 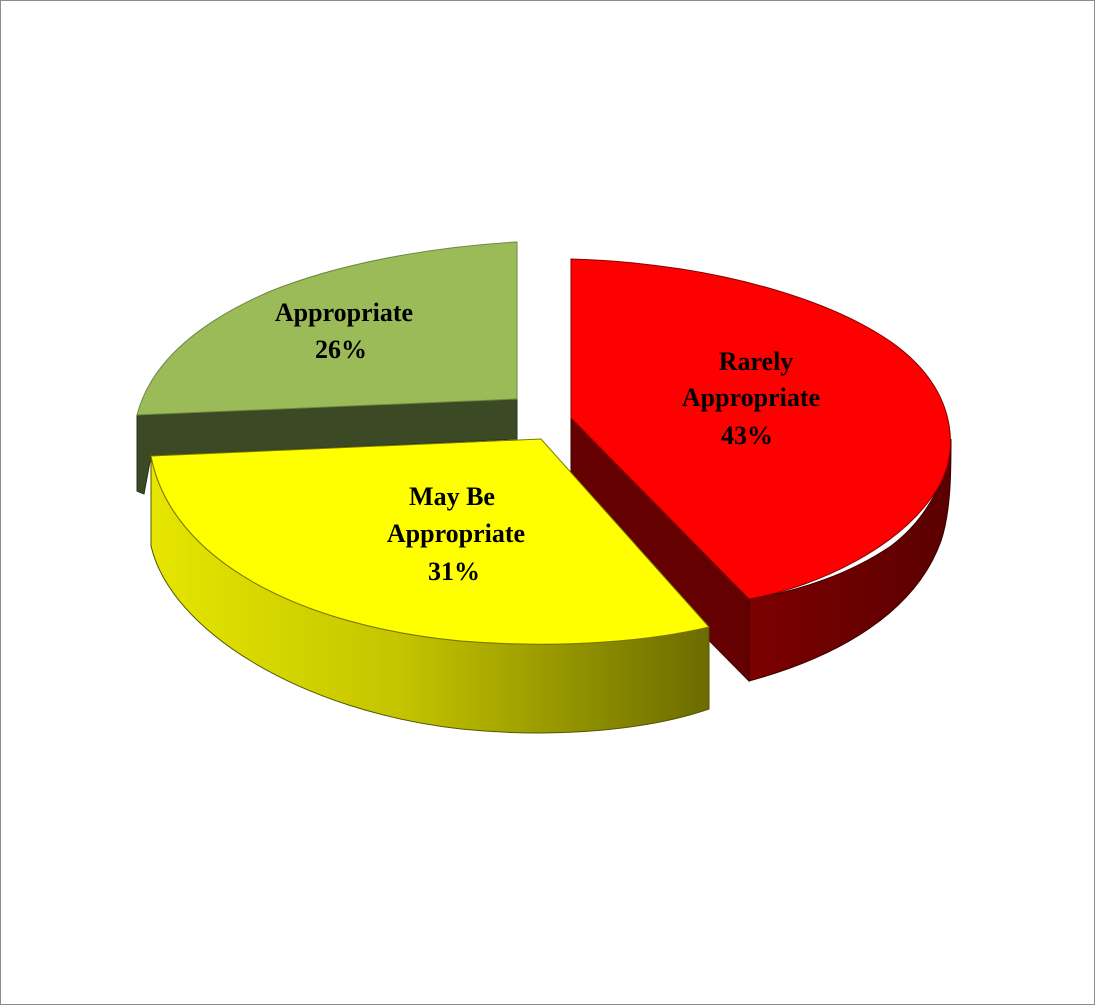 I want to click on slice-label-rarely-line2: Appropriate, so click(x=751, y=397).